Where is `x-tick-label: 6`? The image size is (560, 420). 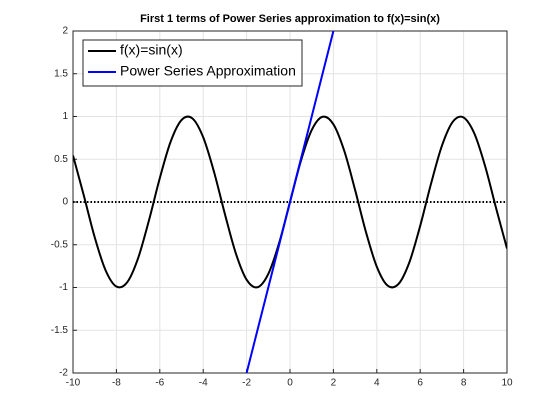 x-tick-label: 6 is located at coordinates (420, 383).